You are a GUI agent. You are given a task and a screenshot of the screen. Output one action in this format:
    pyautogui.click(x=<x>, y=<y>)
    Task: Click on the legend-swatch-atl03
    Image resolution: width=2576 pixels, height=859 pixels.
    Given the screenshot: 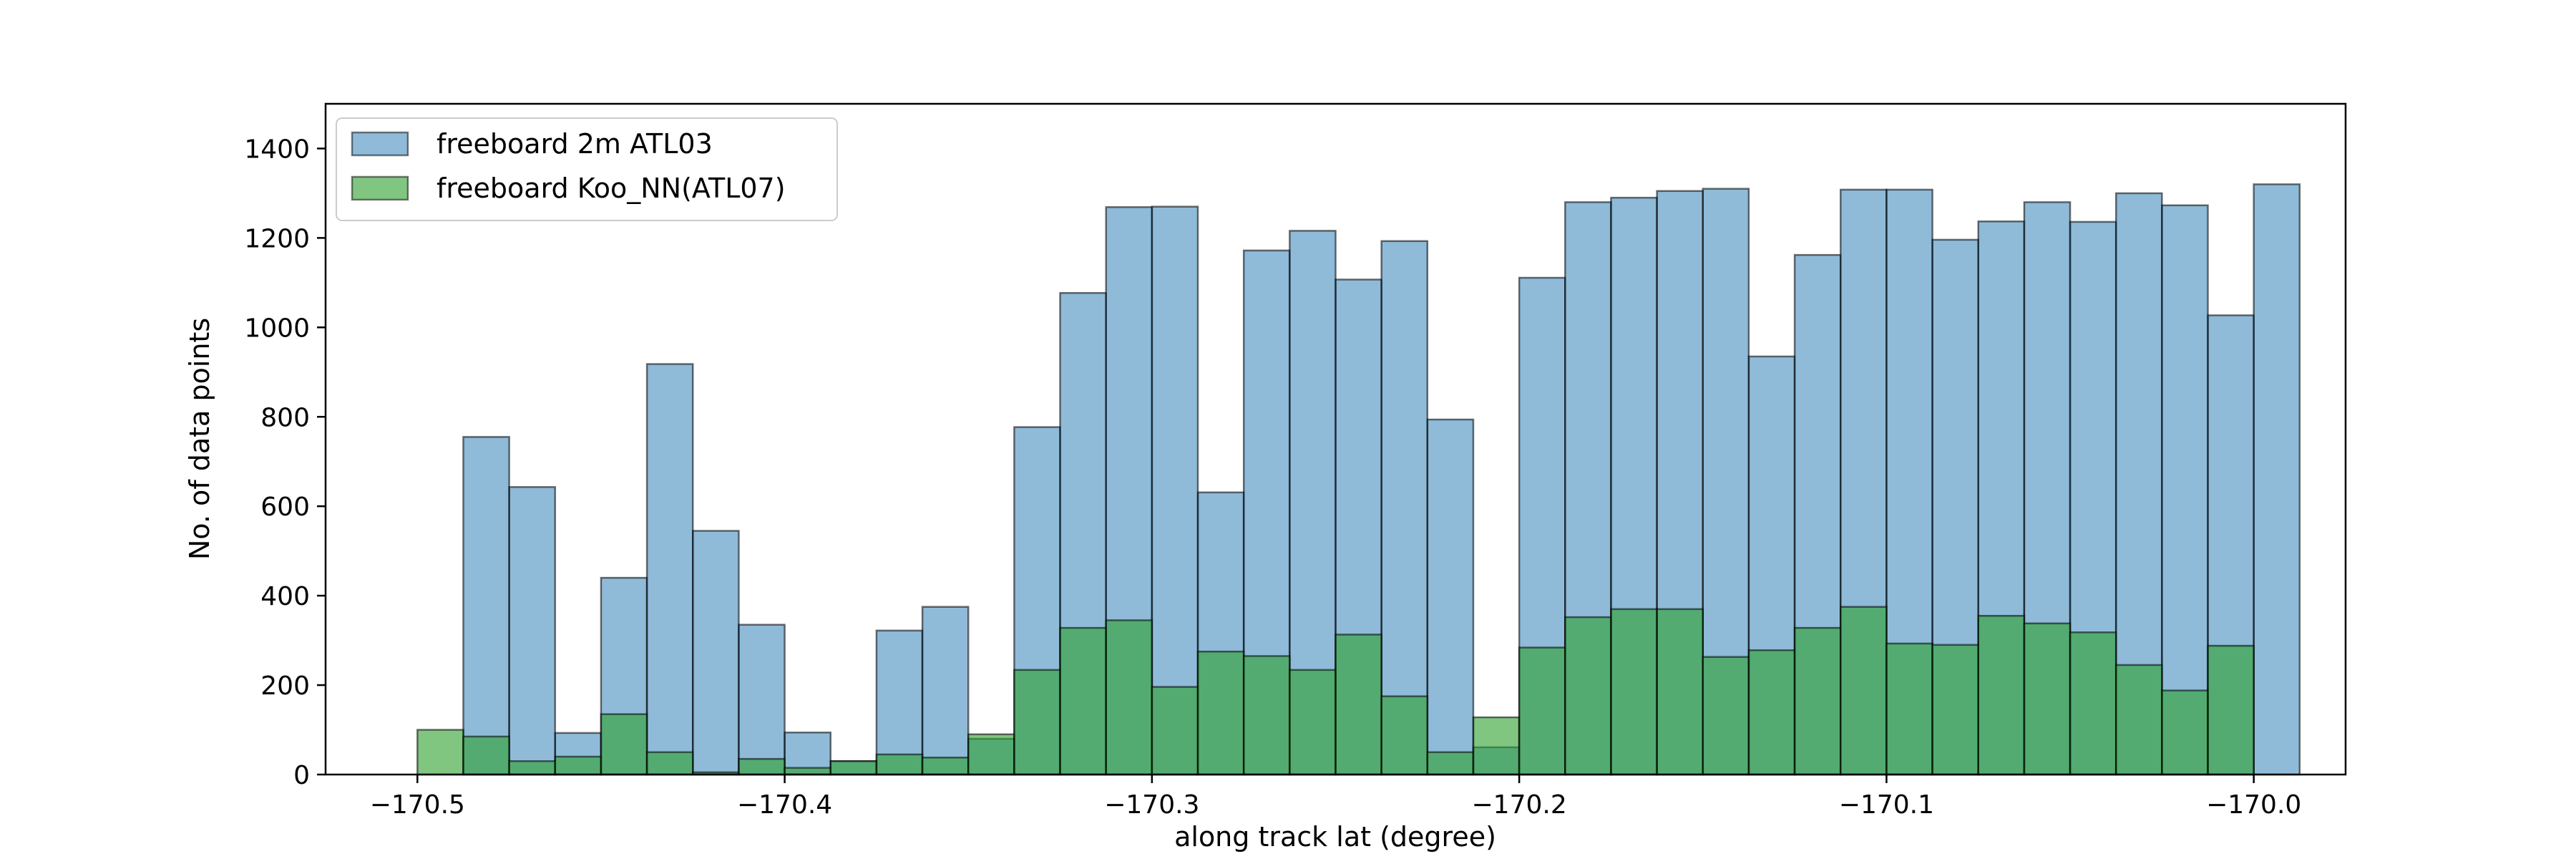 What is the action you would take?
    pyautogui.click(x=380, y=144)
    